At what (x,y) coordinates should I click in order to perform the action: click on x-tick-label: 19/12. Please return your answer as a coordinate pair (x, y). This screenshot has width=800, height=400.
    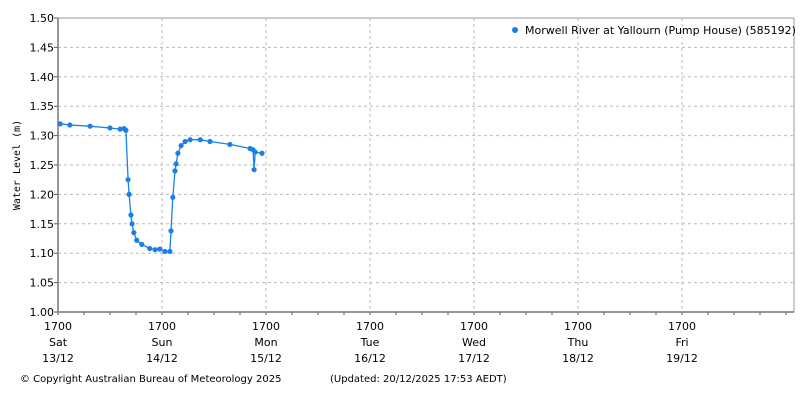
    Looking at the image, I should click on (682, 358).